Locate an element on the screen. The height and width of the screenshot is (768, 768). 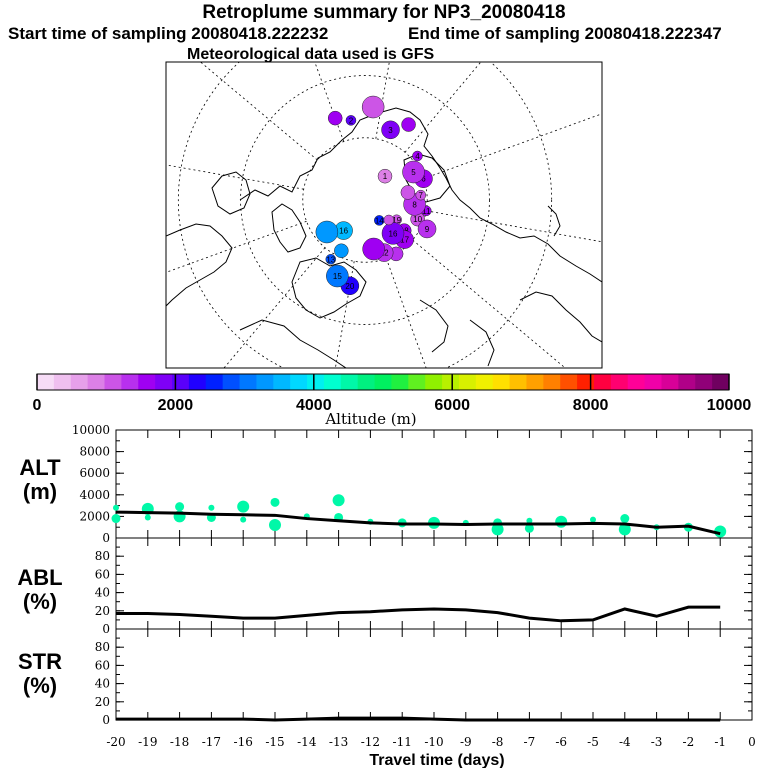
colorbar-ticks: 0 2000 4000 6000 8000 10000 is located at coordinates (392, 394).